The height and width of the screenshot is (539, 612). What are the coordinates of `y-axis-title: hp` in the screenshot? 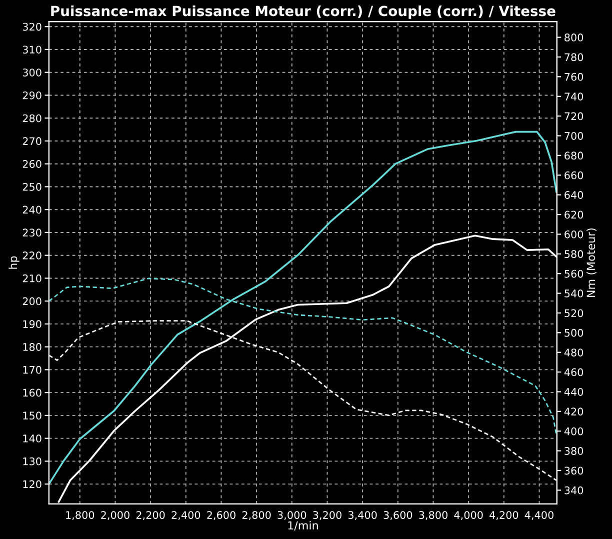 It's located at (14, 262).